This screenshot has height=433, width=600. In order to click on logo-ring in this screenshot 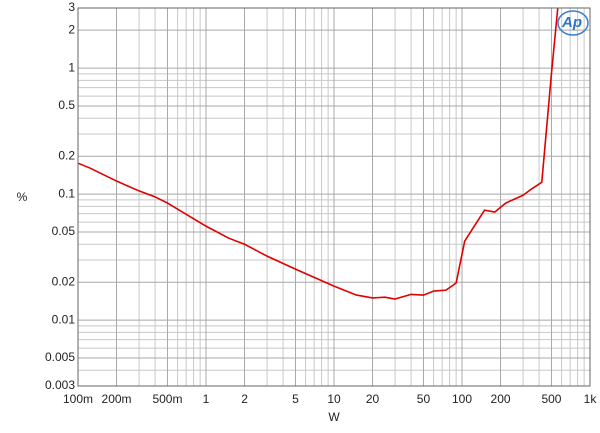, I will do `click(573, 23)`.